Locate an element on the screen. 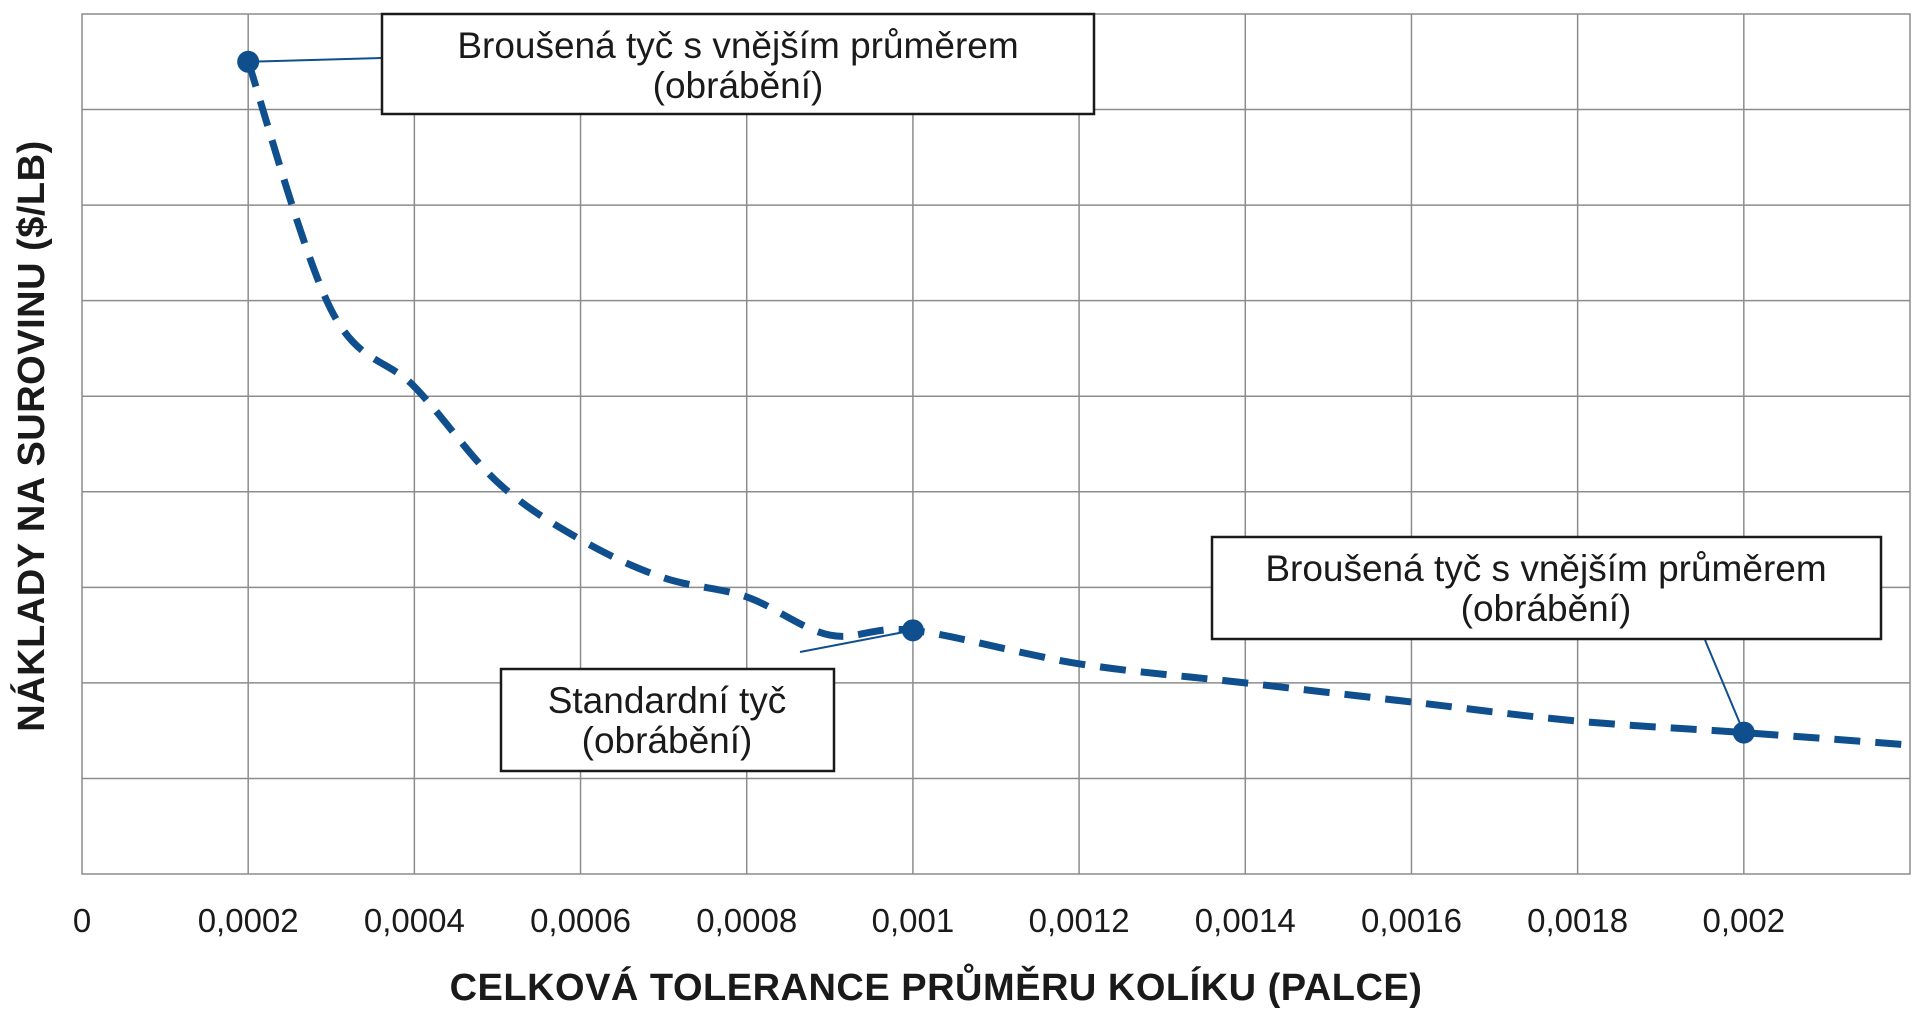 This screenshot has width=1920, height=1014. x-tick-label: 0,0004 is located at coordinates (414, 920).